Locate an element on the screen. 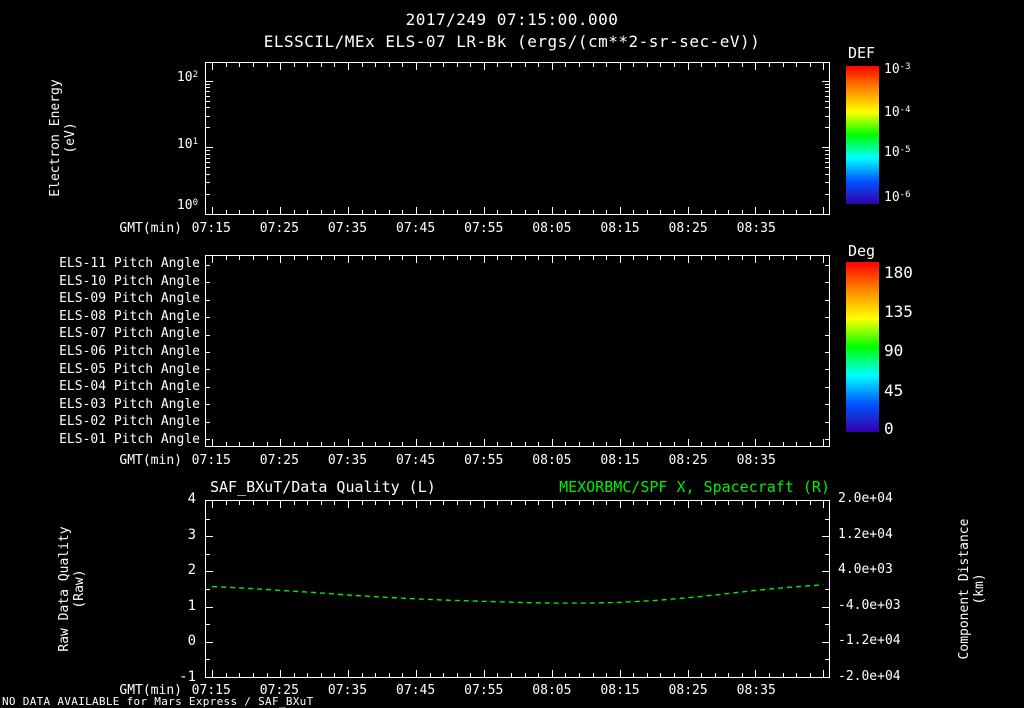 The image size is (1024, 708). x-tick-label: 07:55 is located at coordinates (484, 460).